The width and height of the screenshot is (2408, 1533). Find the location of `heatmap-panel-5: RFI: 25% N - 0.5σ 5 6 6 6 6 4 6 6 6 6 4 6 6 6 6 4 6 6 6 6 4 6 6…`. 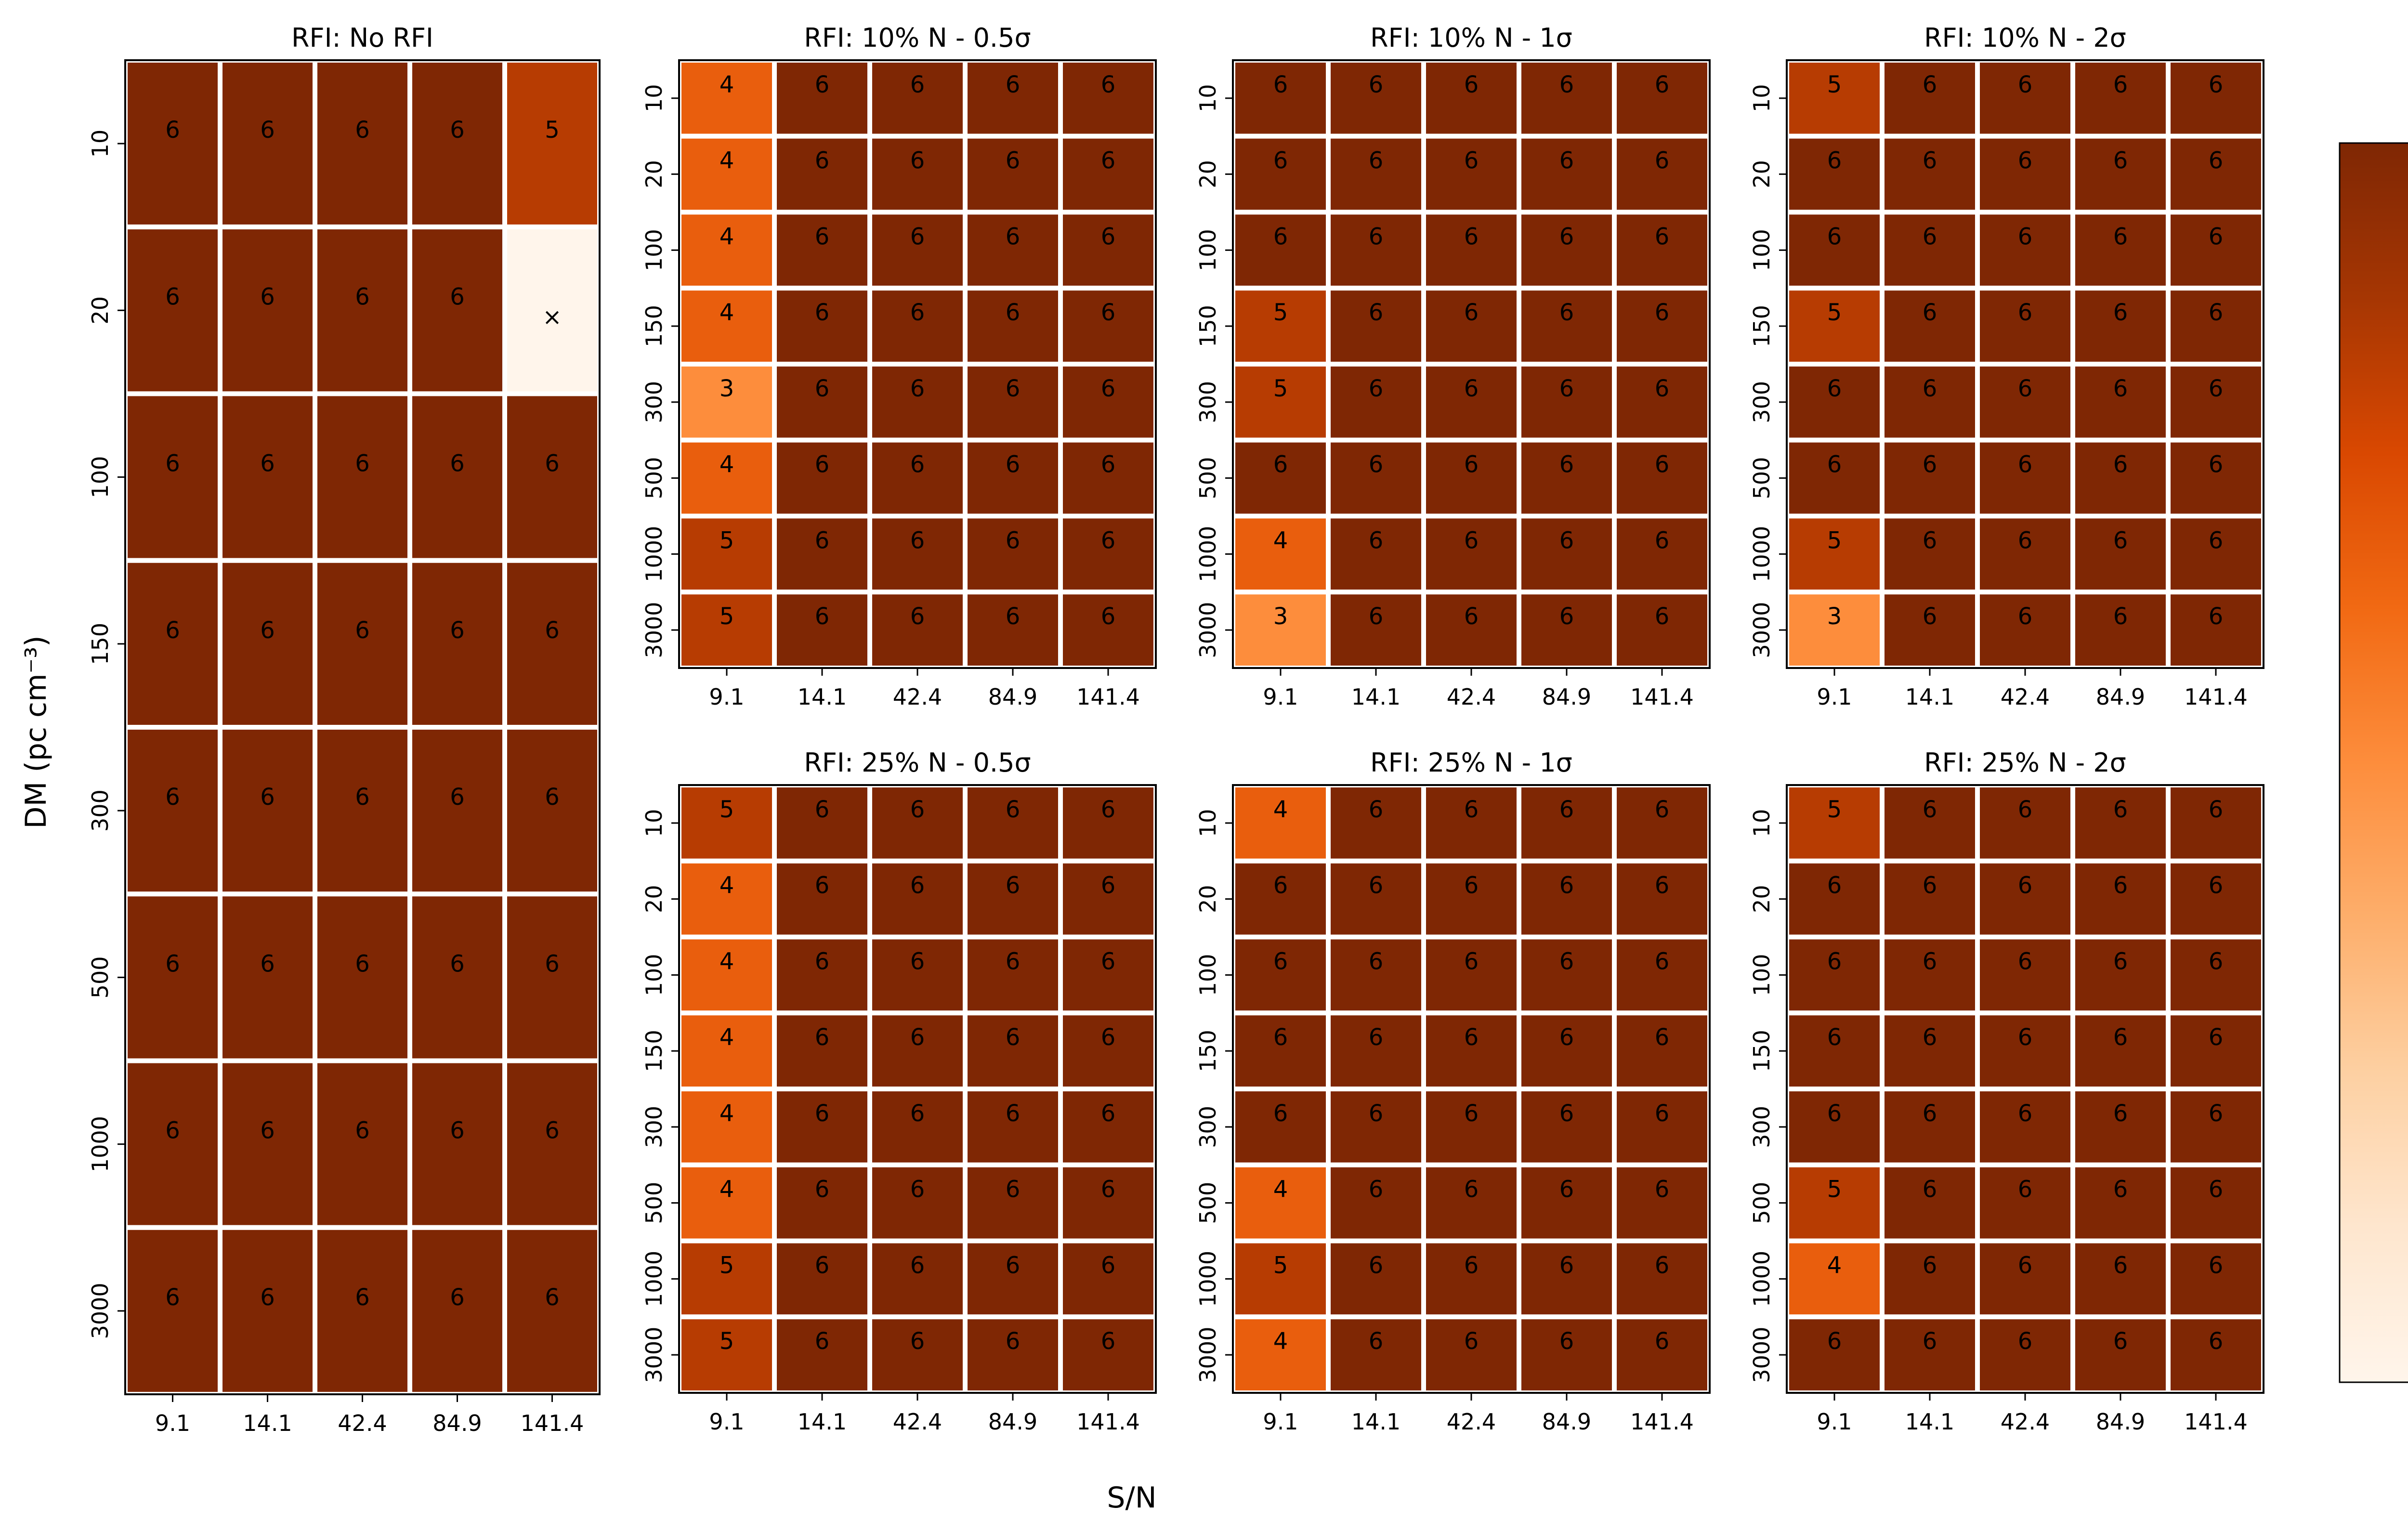

heatmap-panel-5: RFI: 25% N - 0.5σ 5 6 6 6 6 4 6 6 6 6 4 6 6 6 6 4 6 6 6 6 4 6 6… is located at coordinates (899, 1091).